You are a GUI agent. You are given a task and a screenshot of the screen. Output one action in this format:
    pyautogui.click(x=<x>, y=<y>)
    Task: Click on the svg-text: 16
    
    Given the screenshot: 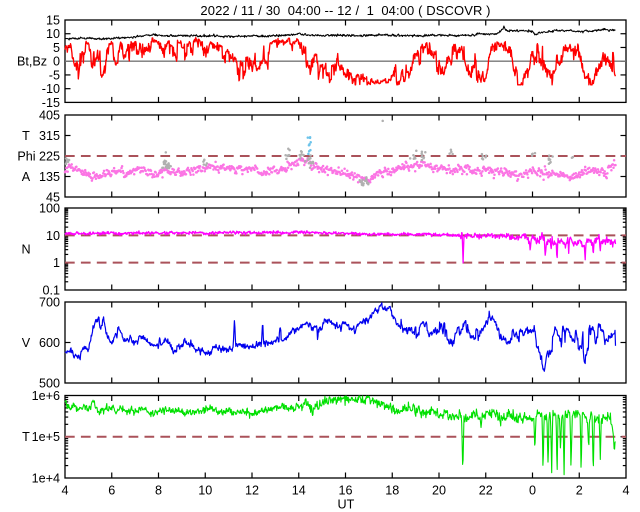 What is the action you would take?
    pyautogui.click(x=345, y=491)
    